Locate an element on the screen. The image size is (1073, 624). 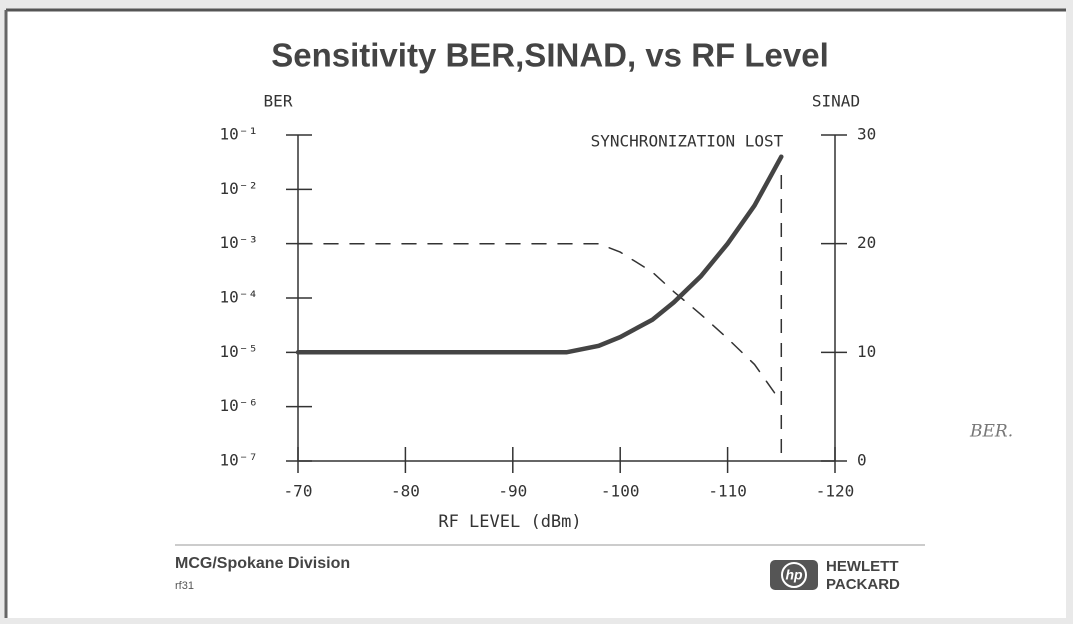
y-tick-label: 10⁻⁶ is located at coordinates (238, 405).